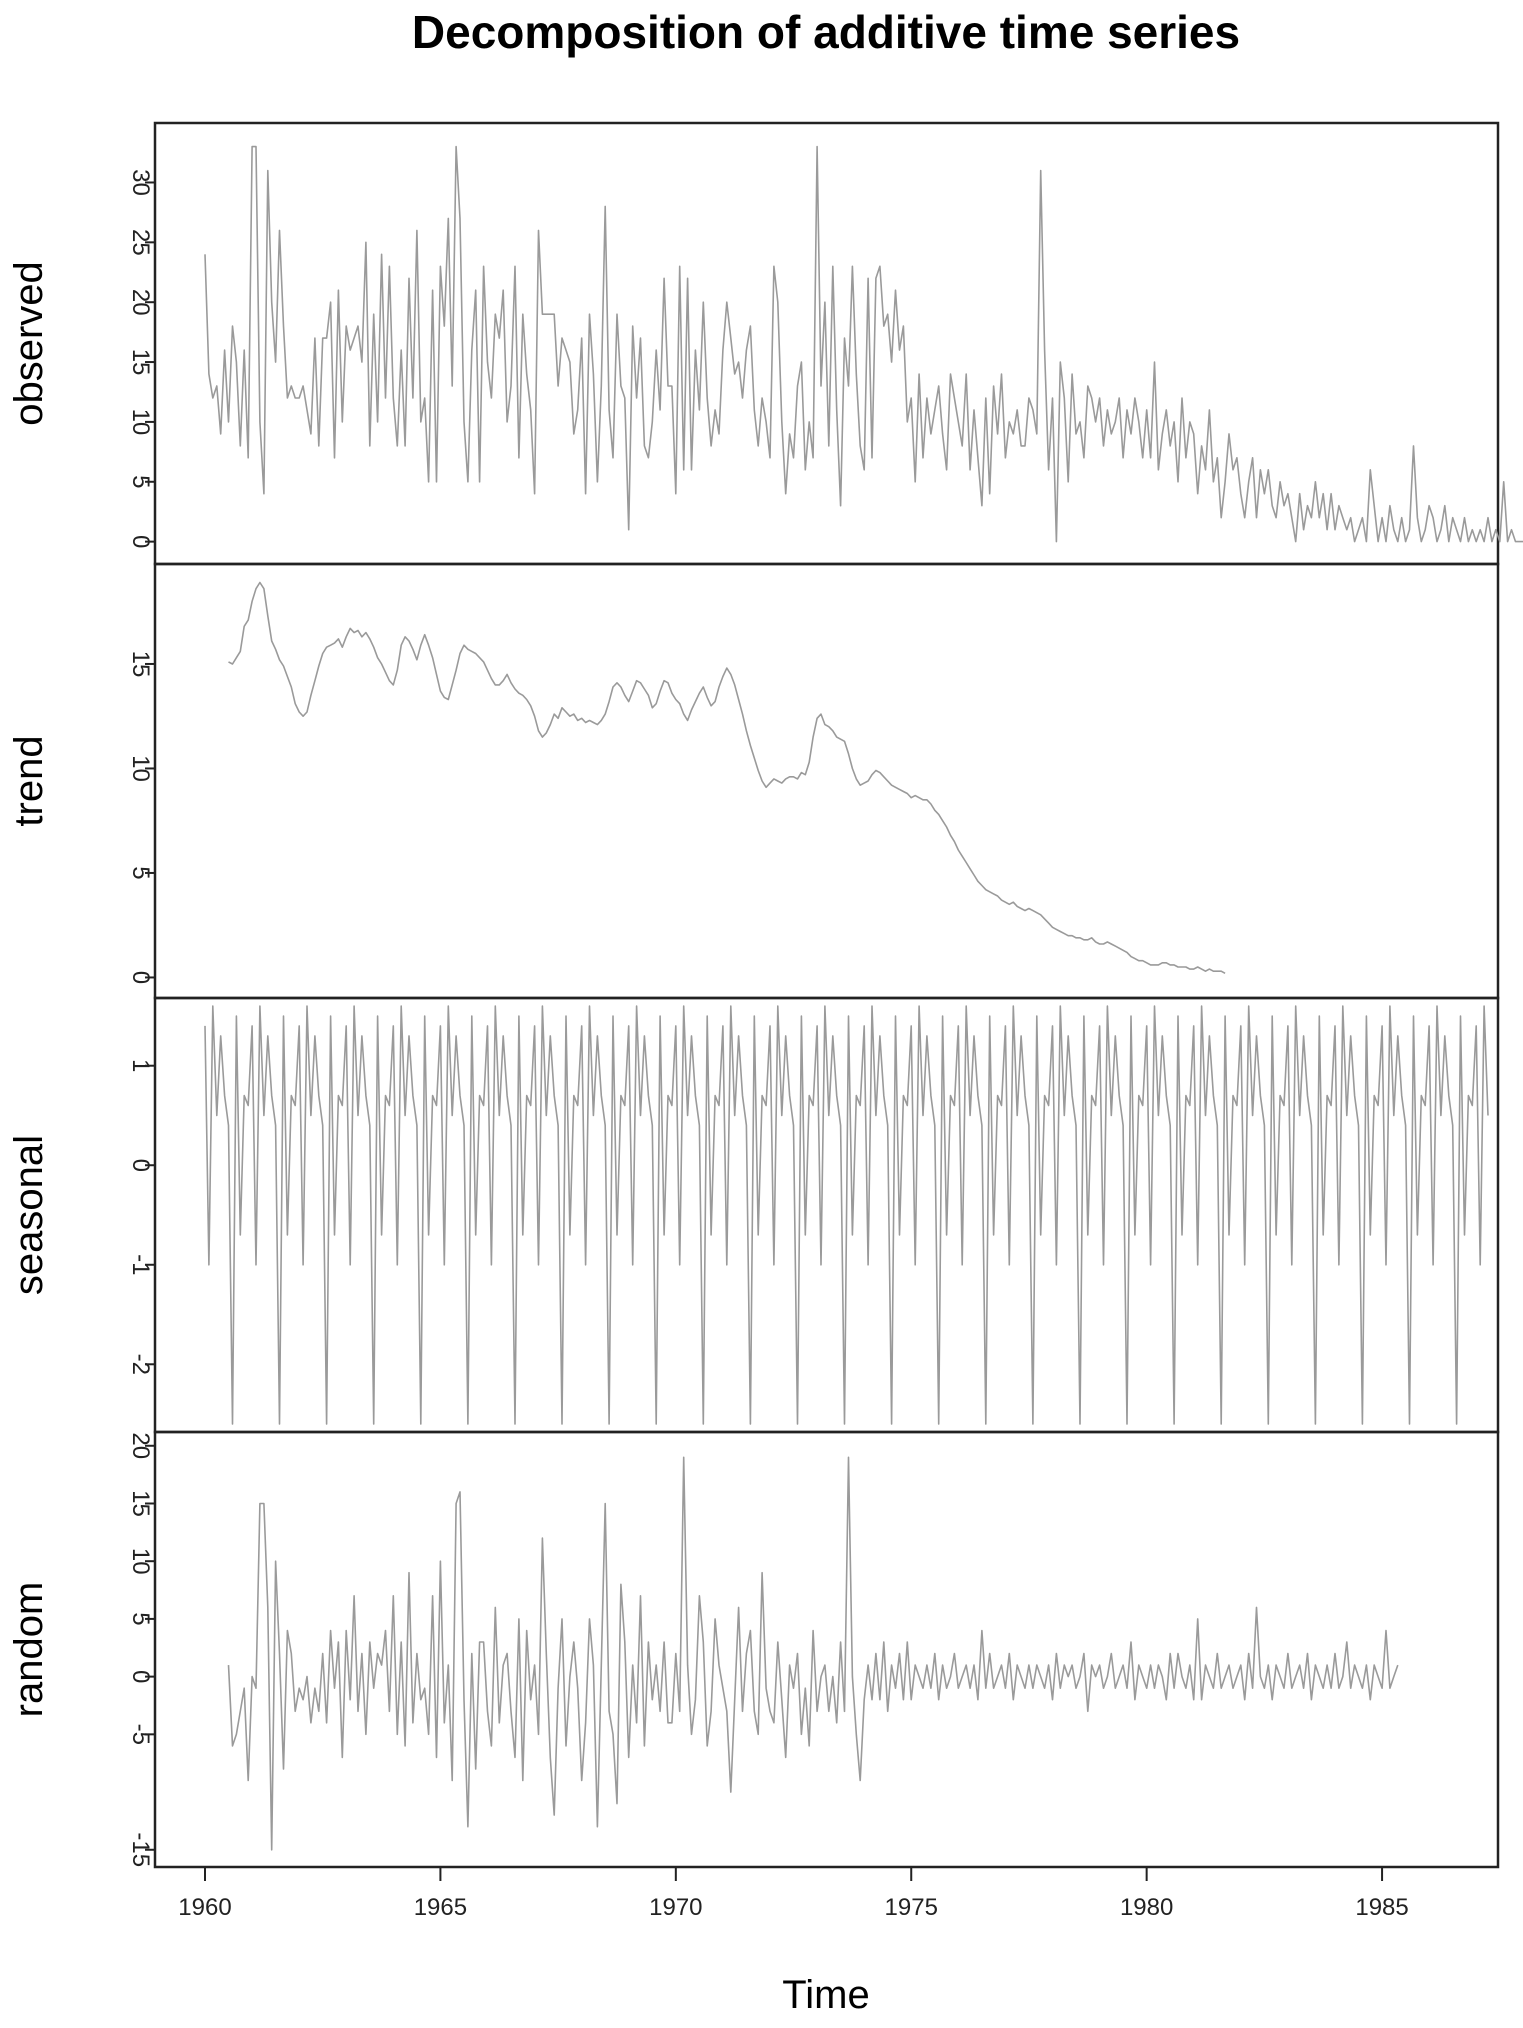 The height and width of the screenshot is (2028, 1523). Describe the element at coordinates (204, 1907) in the screenshot. I see `x-tick-label: 1960` at that location.